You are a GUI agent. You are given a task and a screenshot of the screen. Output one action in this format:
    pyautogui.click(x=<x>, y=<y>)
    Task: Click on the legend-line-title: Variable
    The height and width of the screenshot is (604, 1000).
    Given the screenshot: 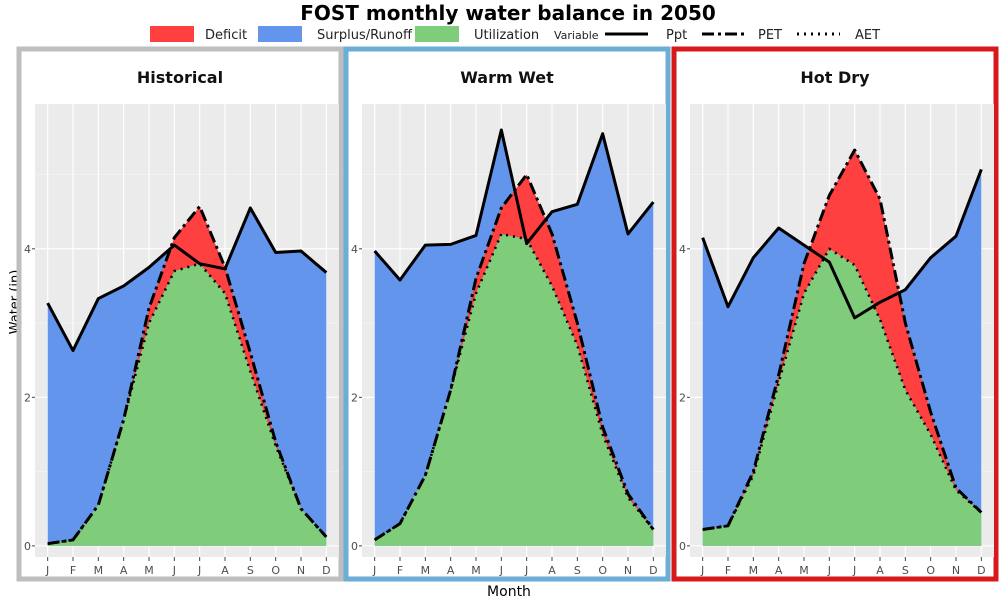 What is the action you would take?
    pyautogui.click(x=576, y=35)
    